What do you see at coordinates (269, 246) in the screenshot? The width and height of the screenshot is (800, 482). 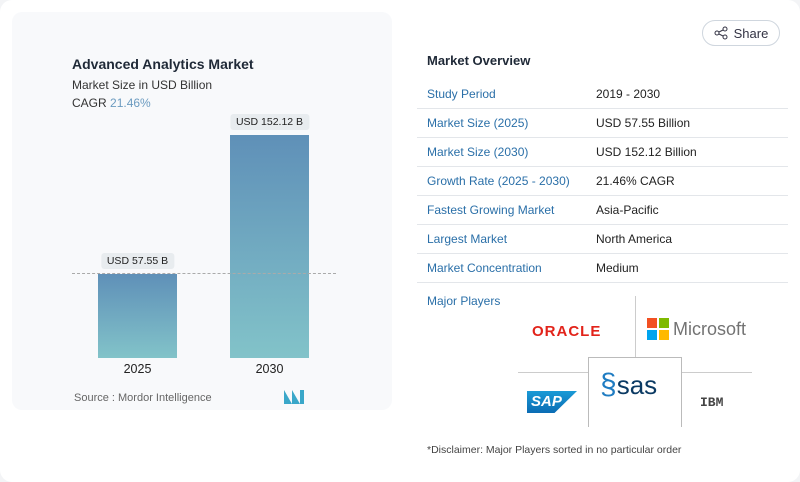 I see `bar-2030` at bounding box center [269, 246].